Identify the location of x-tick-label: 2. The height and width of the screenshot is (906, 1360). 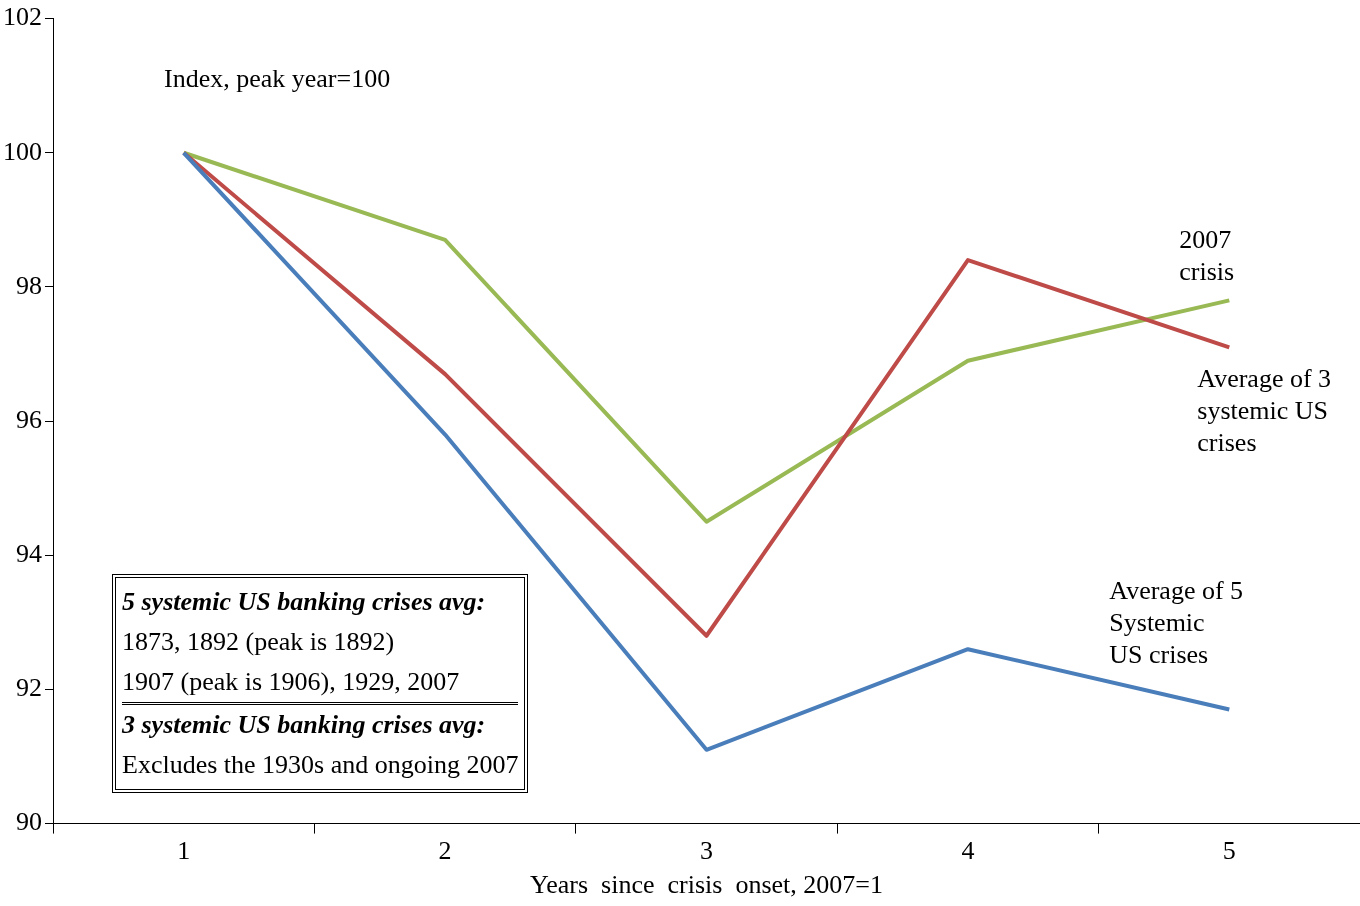
(445, 851).